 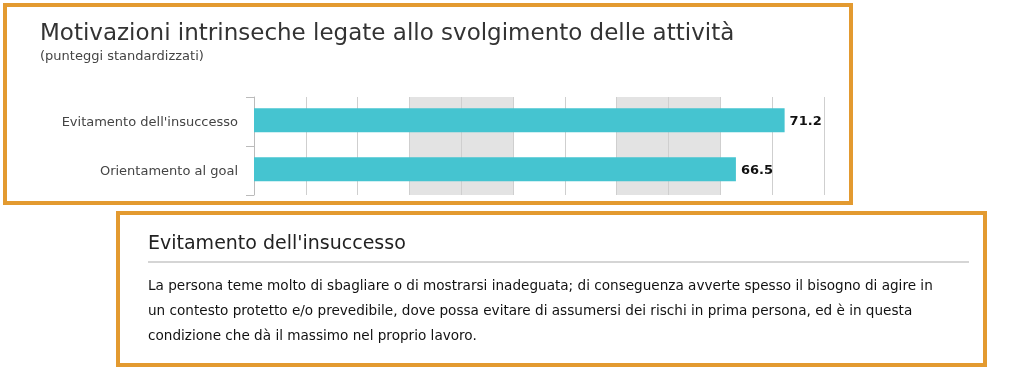 What do you see at coordinates (558, 247) in the screenshot?
I see `text: Evitamento dell'insuccesso` at bounding box center [558, 247].